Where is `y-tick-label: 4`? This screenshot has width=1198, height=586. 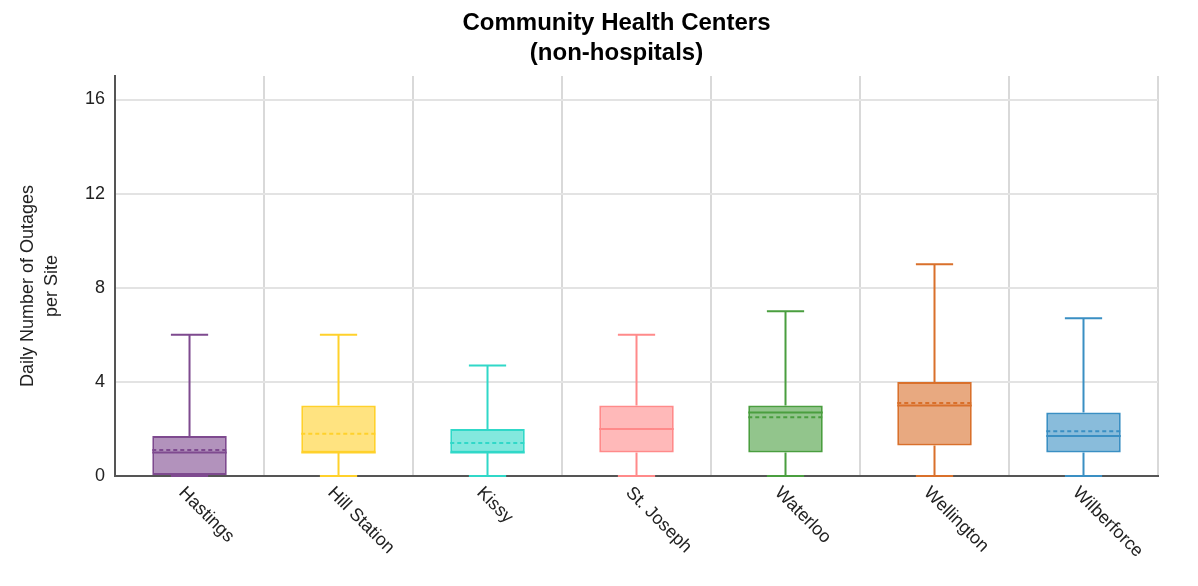
y-tick-label: 4 is located at coordinates (100, 380).